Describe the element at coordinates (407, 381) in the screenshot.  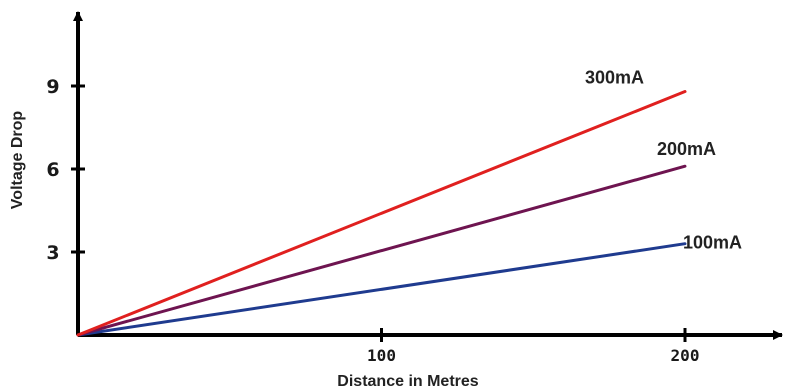
I see `x-axis-title: Distance in Metres` at that location.